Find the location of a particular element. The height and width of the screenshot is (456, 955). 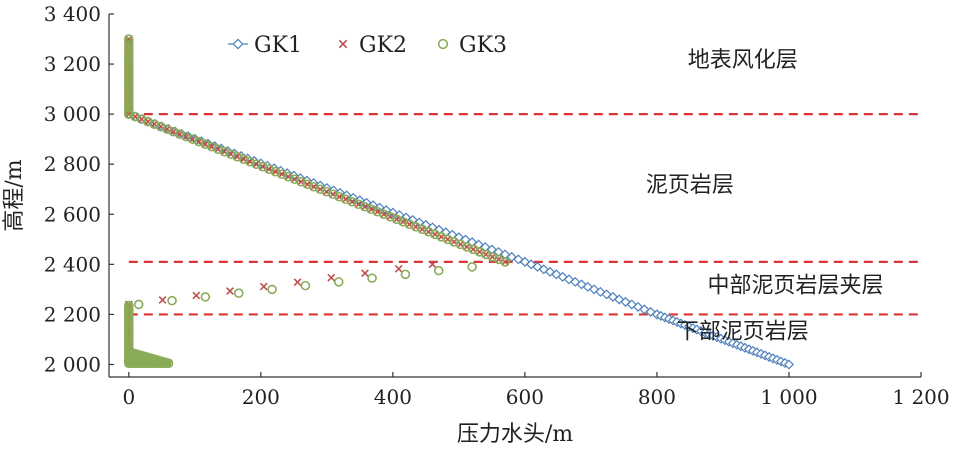

y-axis-title: 高程/m is located at coordinates (14, 195).